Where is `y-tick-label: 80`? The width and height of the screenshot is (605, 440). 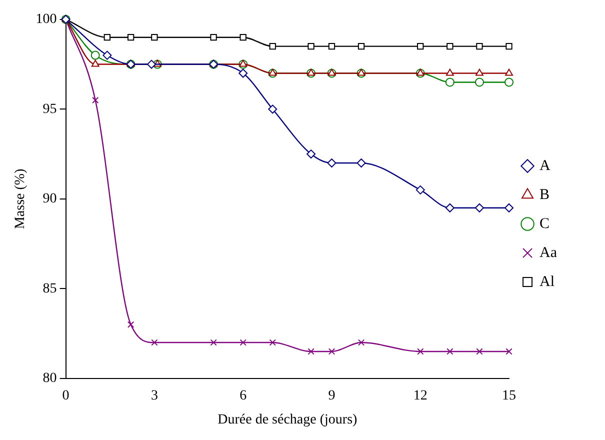 y-tick-label: 80 is located at coordinates (49, 378).